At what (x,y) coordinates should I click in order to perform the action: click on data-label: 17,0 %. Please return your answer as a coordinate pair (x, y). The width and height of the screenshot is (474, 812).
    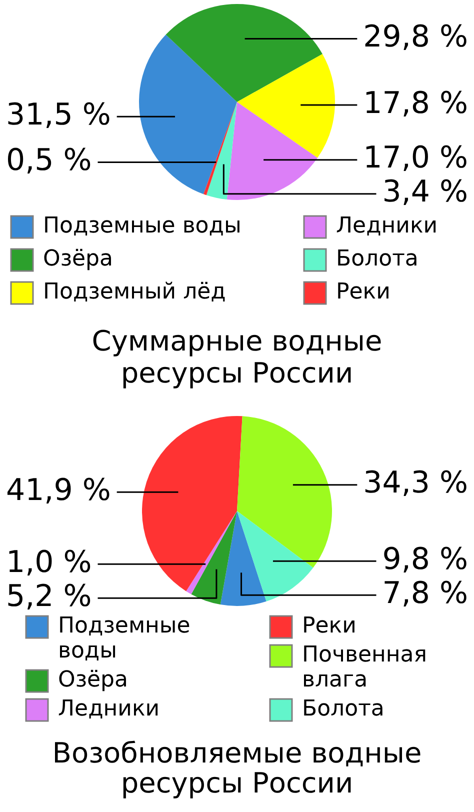
    Looking at the image, I should click on (415, 158).